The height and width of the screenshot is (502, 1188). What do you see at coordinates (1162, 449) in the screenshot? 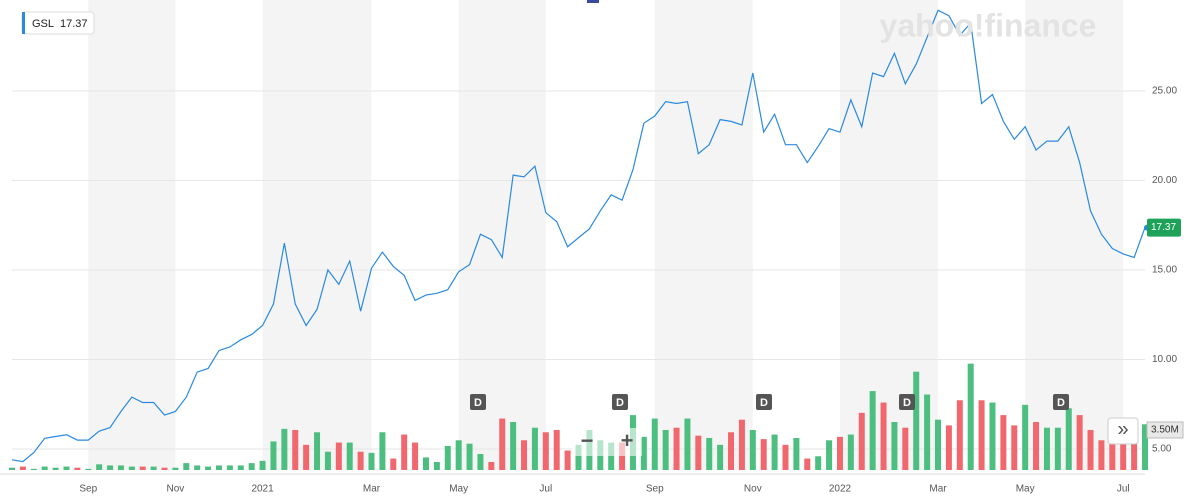
I see `y-tick-label: 5.00` at bounding box center [1162, 449].